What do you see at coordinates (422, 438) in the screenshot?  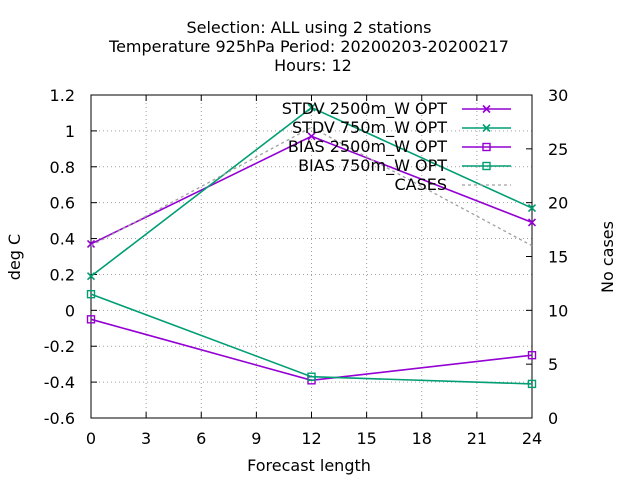 I see `x-tick-label: 18` at bounding box center [422, 438].